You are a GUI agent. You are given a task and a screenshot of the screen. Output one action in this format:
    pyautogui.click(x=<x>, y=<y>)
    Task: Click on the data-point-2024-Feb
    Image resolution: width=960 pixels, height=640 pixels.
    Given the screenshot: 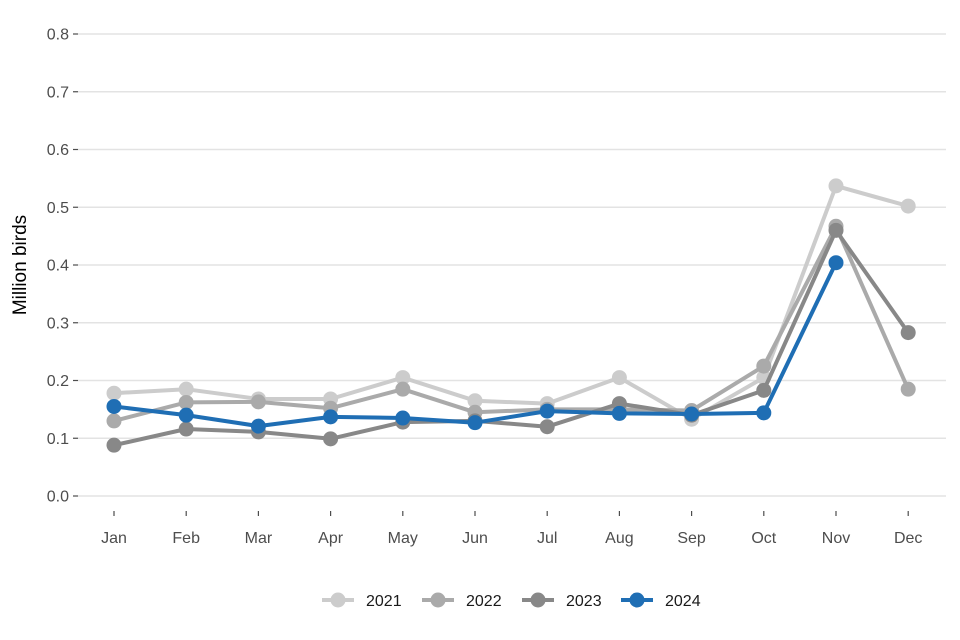 What is the action you would take?
    pyautogui.click(x=186, y=415)
    